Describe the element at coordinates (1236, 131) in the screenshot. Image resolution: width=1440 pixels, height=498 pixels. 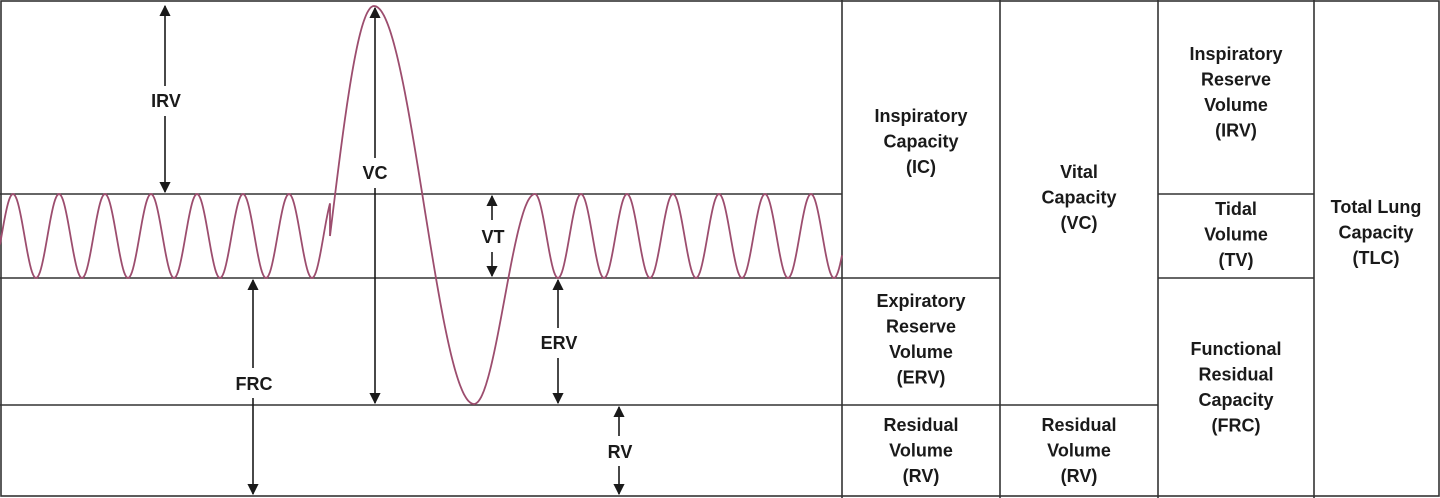
I see `cell-line: (IRV)` at that location.